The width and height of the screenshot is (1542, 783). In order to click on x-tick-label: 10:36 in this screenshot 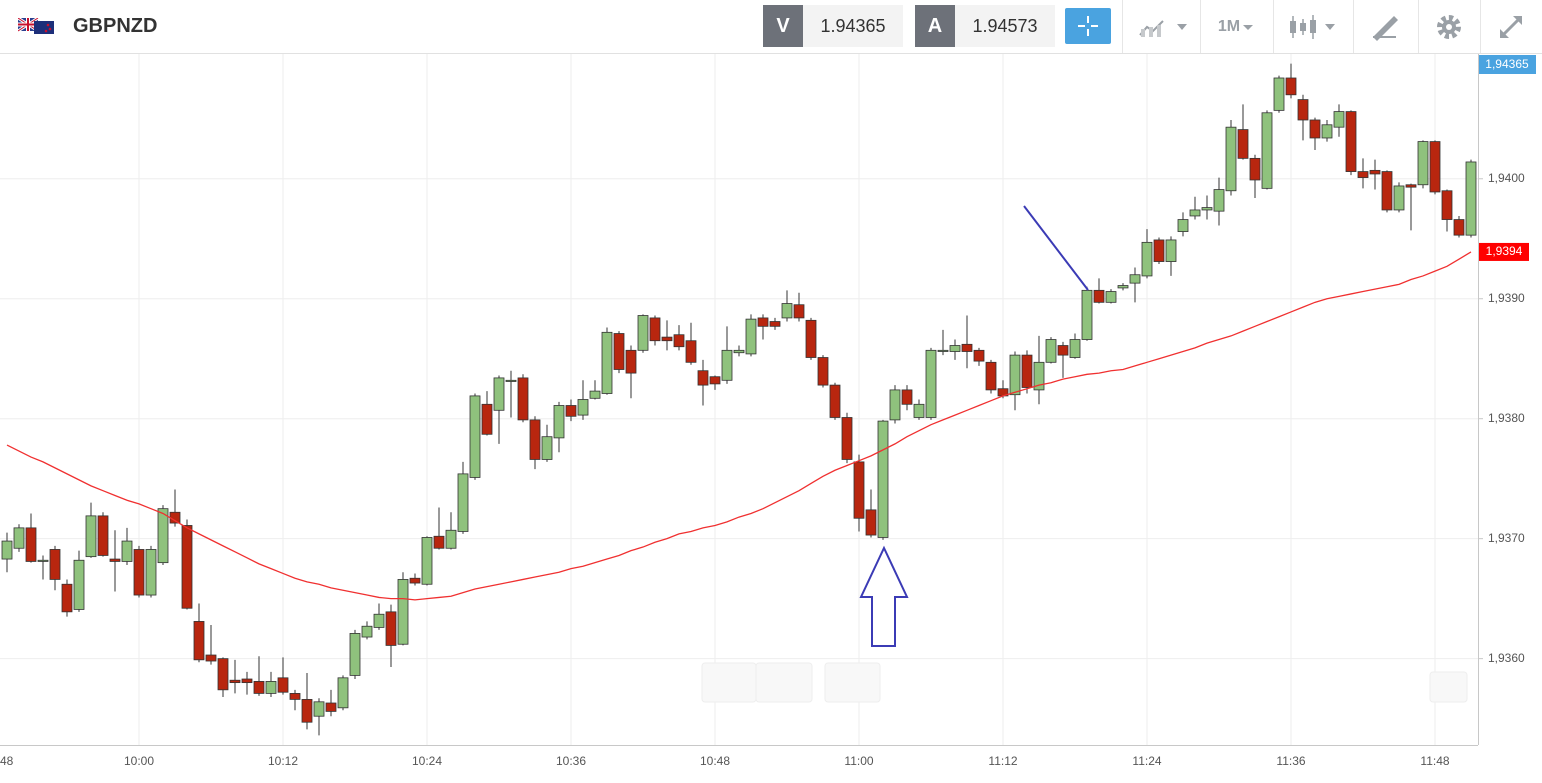, I will do `click(571, 761)`.